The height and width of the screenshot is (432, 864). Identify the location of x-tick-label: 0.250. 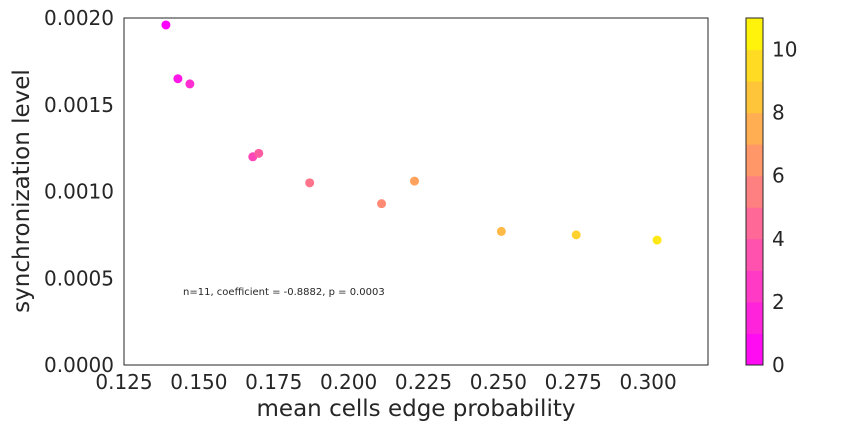
(498, 382).